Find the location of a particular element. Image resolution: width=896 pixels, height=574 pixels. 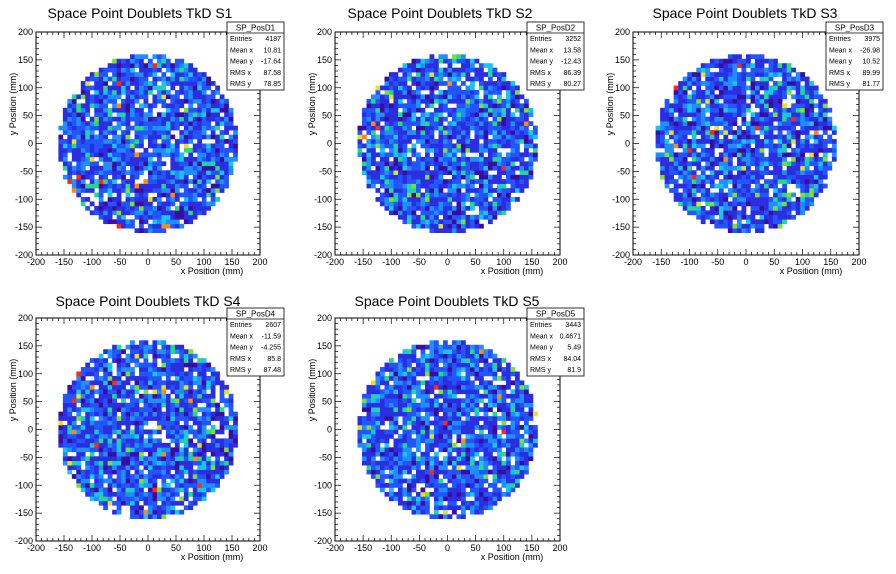

stats-value: 13.58 is located at coordinates (572, 50).